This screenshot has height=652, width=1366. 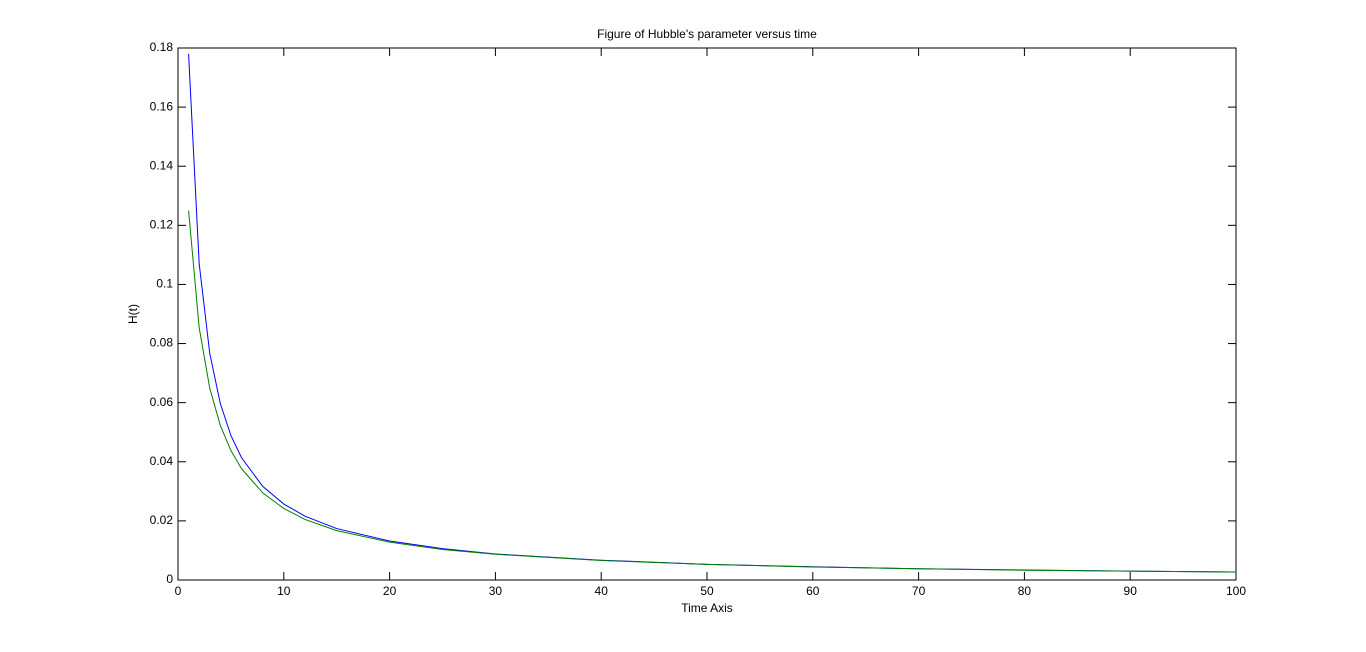 What do you see at coordinates (1236, 591) in the screenshot?
I see `x-tick-label: 100` at bounding box center [1236, 591].